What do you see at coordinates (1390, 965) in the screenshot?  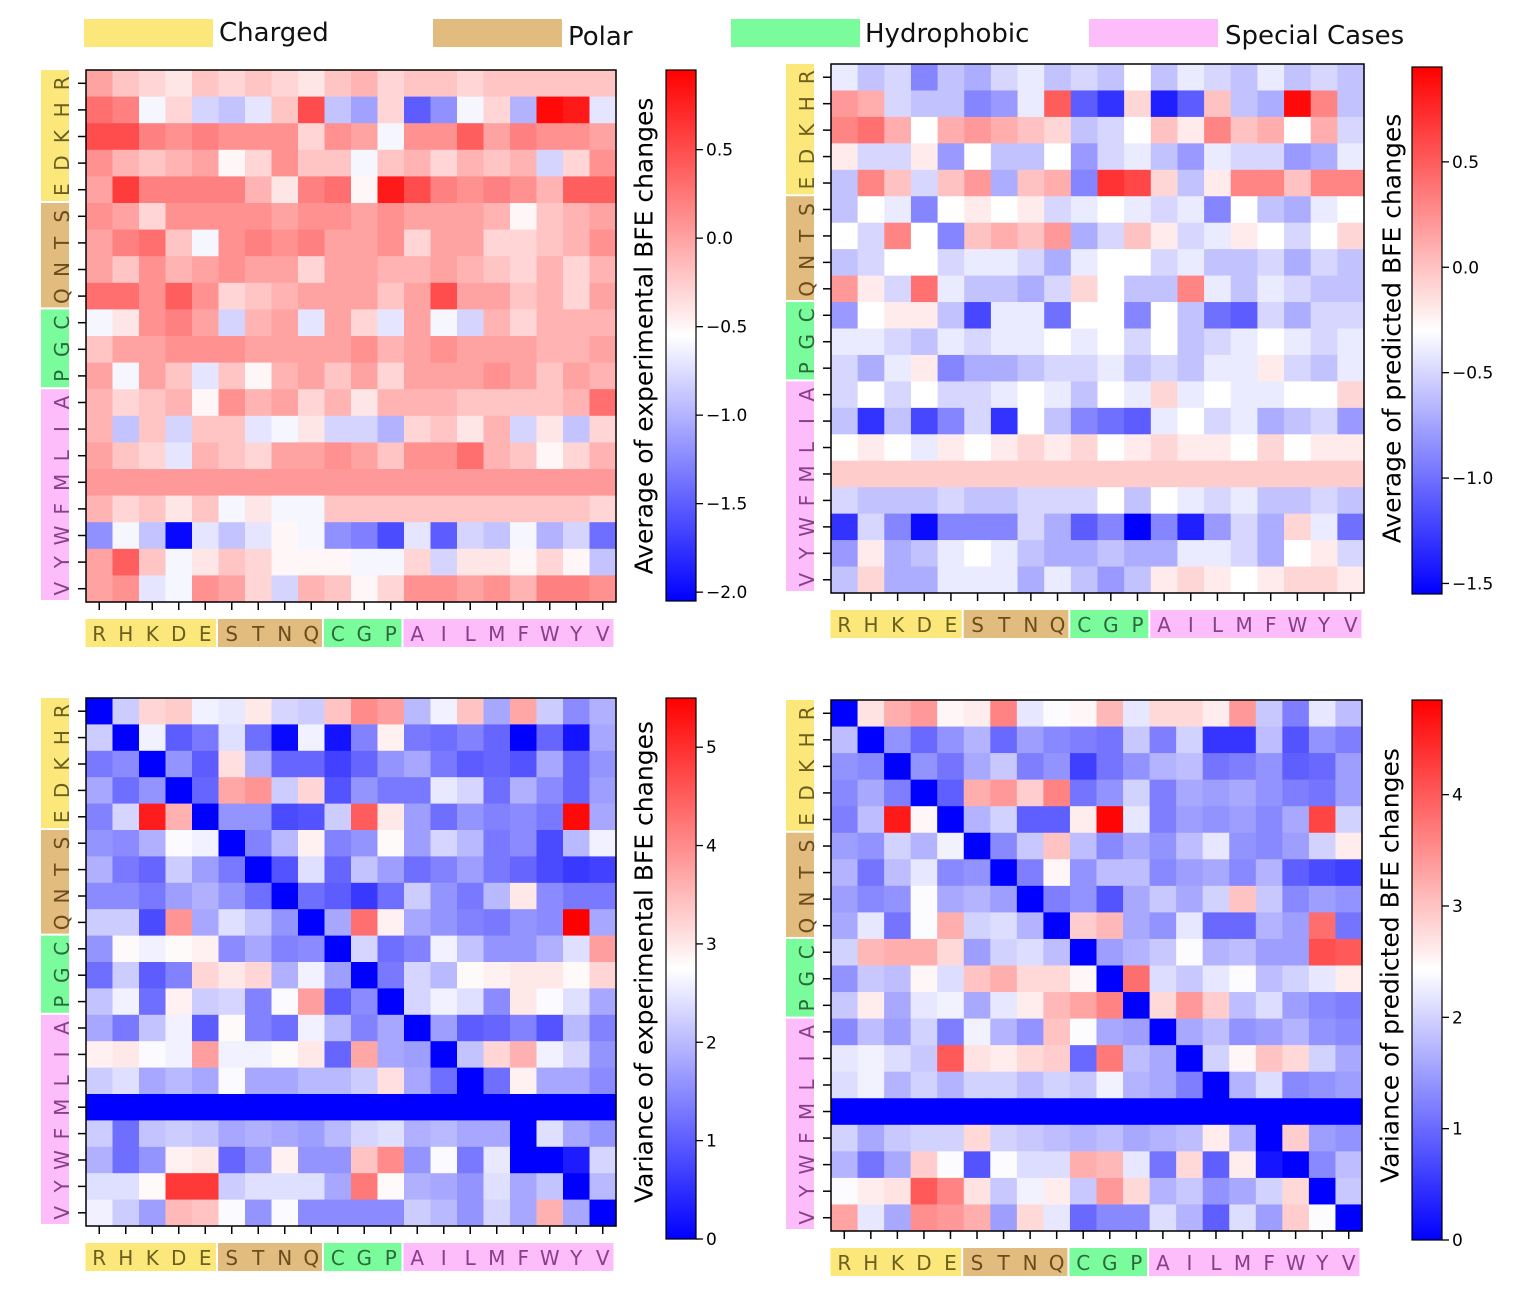 I see `colorbar-label: Variance of predicted BFE changes` at bounding box center [1390, 965].